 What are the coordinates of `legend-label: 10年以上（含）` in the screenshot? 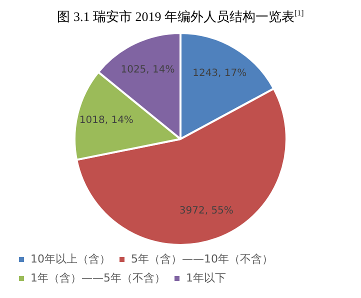 It's located at (70, 259).